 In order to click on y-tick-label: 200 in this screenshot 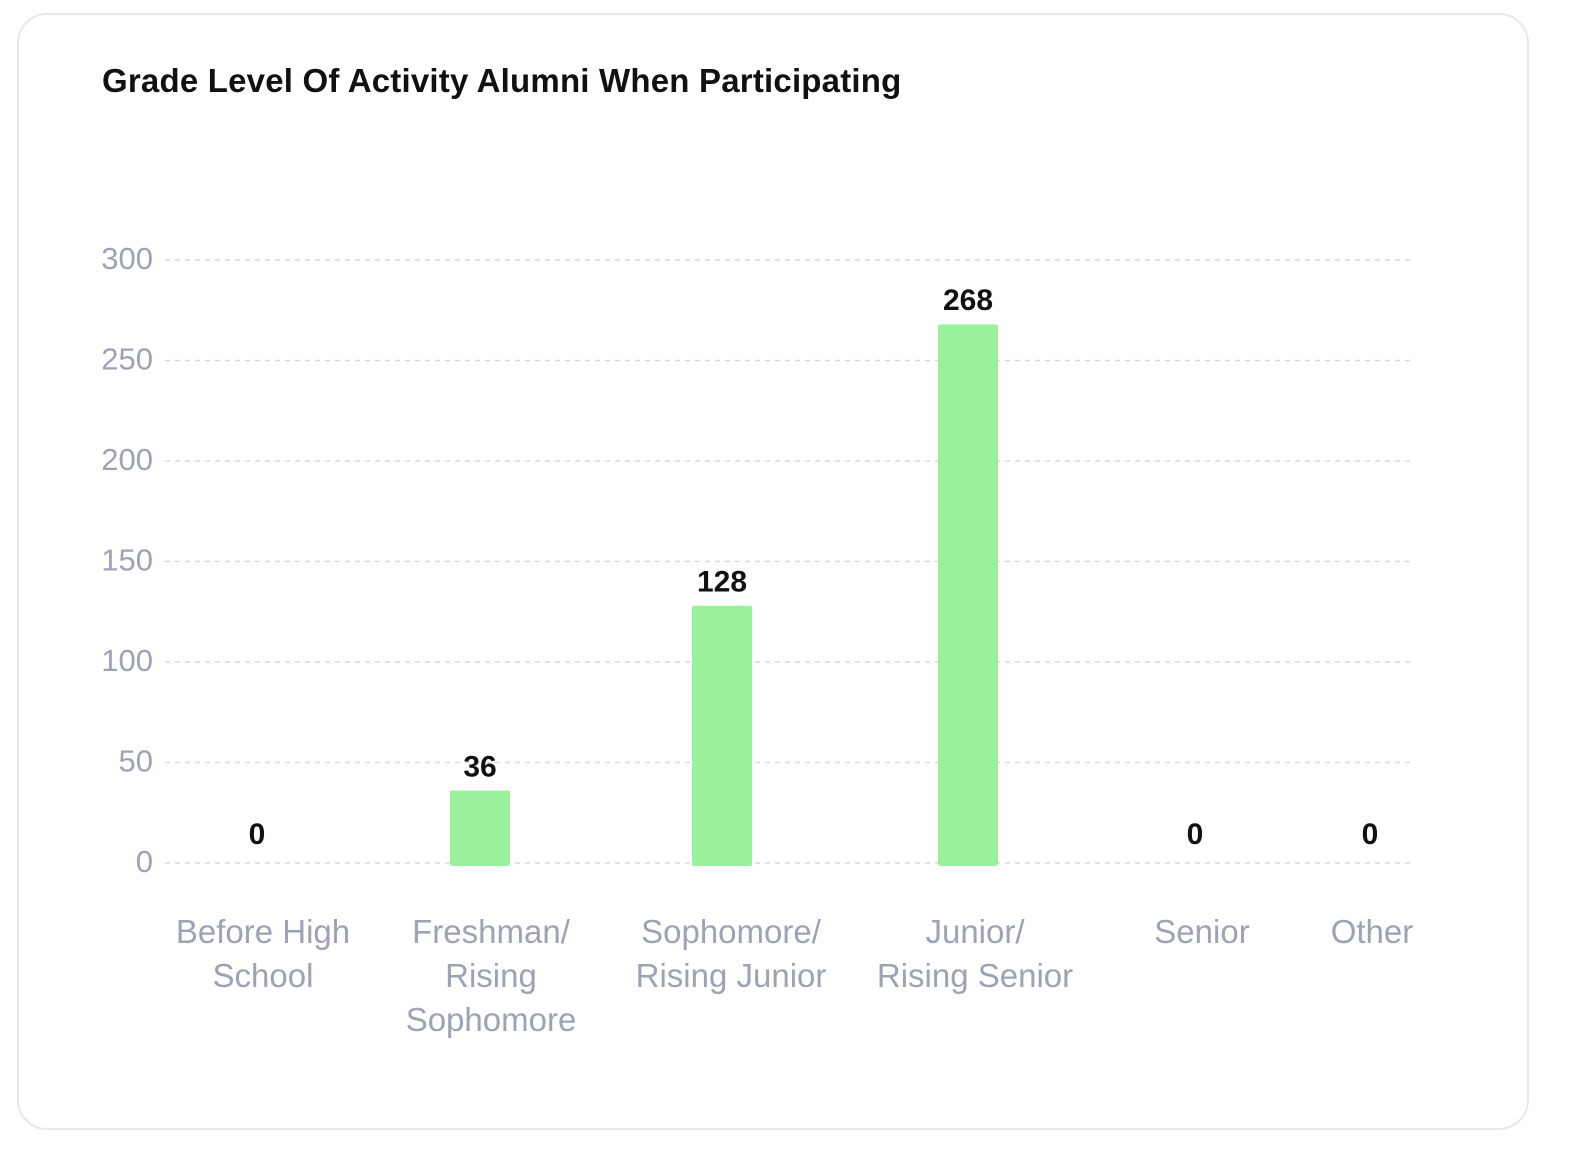, I will do `click(127, 459)`.